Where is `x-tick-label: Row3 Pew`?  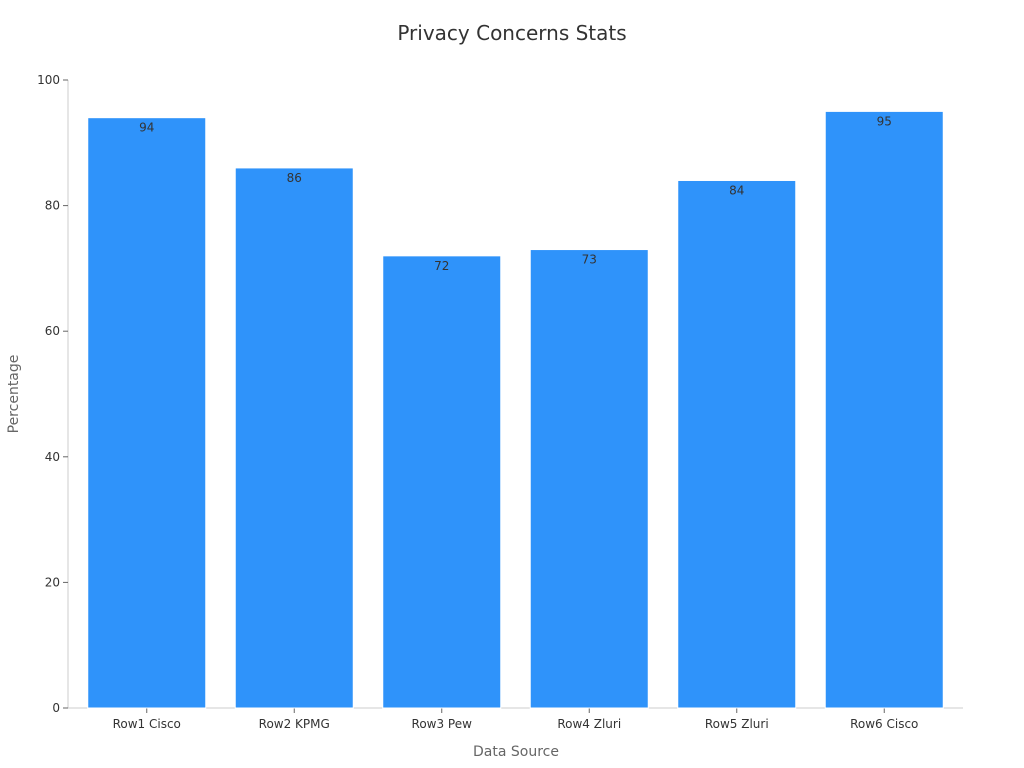 x-tick-label: Row3 Pew is located at coordinates (442, 724).